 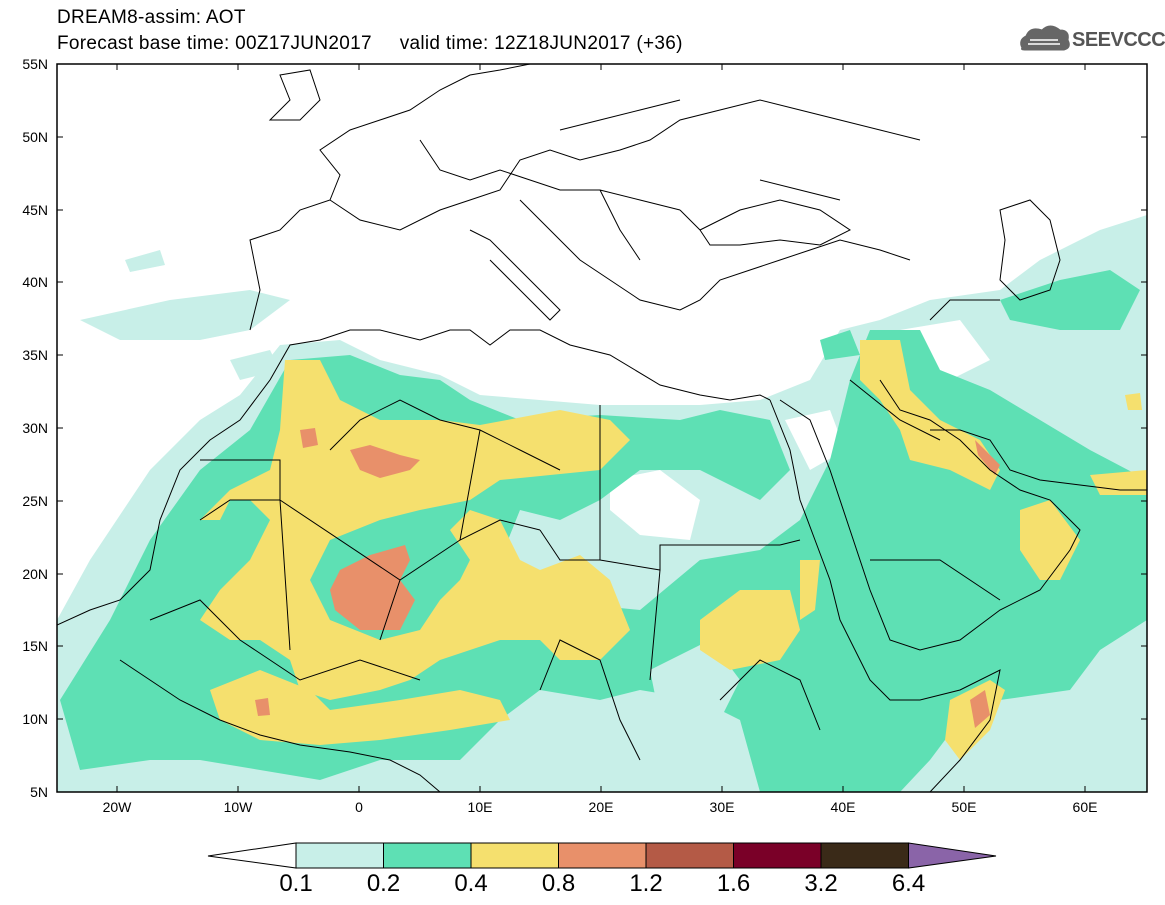 I want to click on lon-label: 60E, so click(x=1085, y=807).